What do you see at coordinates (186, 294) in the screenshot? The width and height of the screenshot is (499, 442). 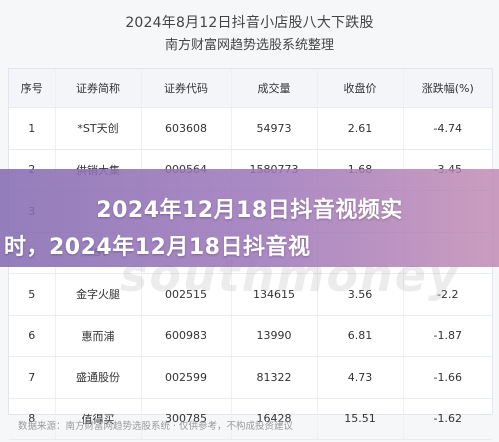 I see `cell-code: 002515` at bounding box center [186, 294].